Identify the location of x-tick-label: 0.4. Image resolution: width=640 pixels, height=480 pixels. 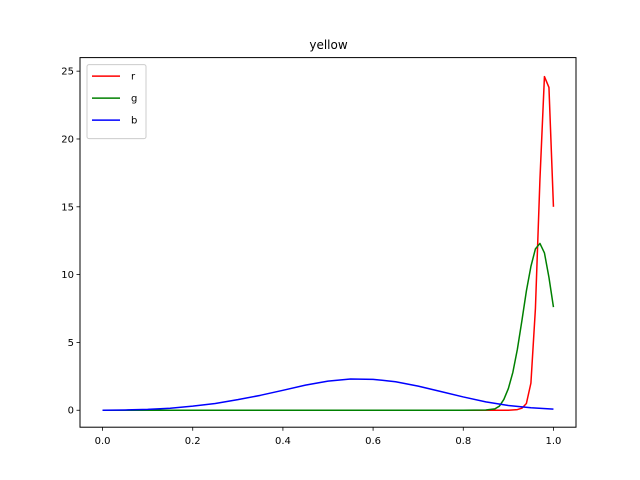
(283, 441).